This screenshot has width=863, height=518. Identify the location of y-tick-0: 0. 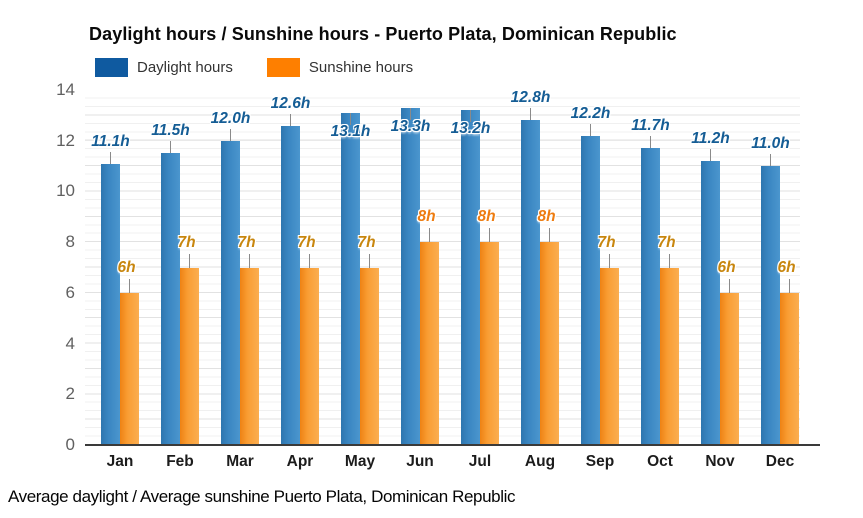
(70, 444).